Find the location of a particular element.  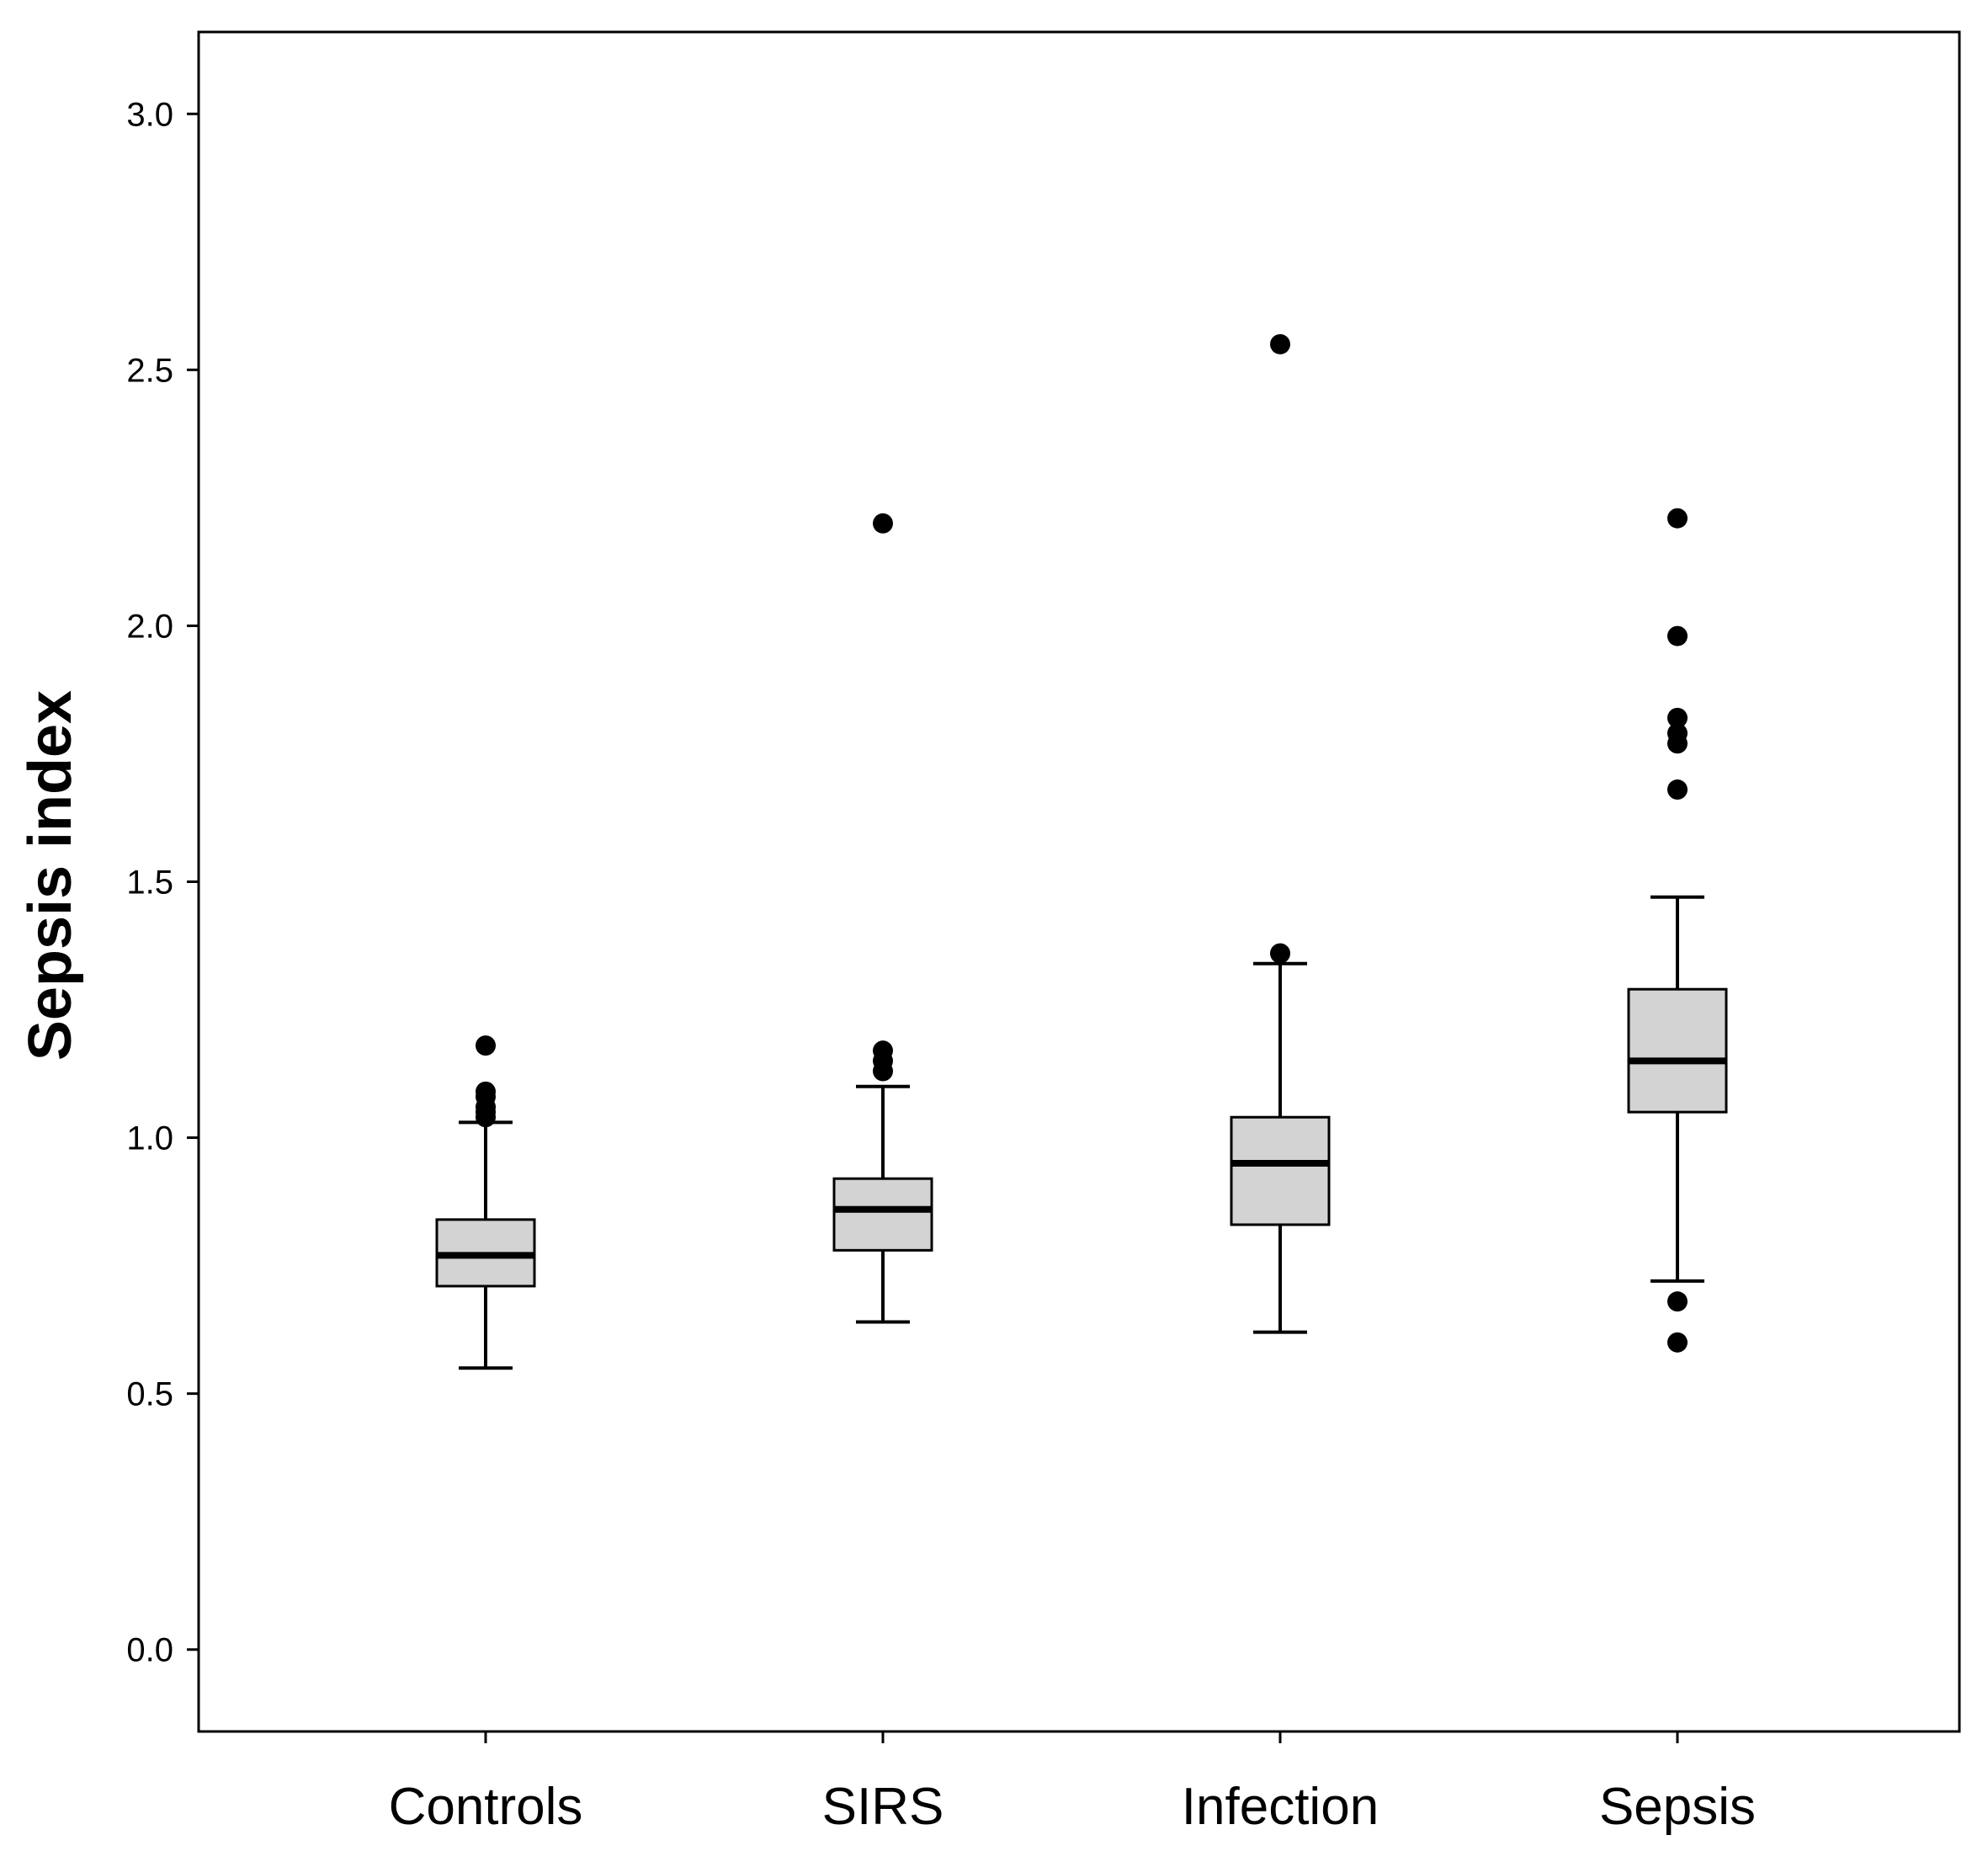

y-tick-label: 2.0 is located at coordinates (149, 626).